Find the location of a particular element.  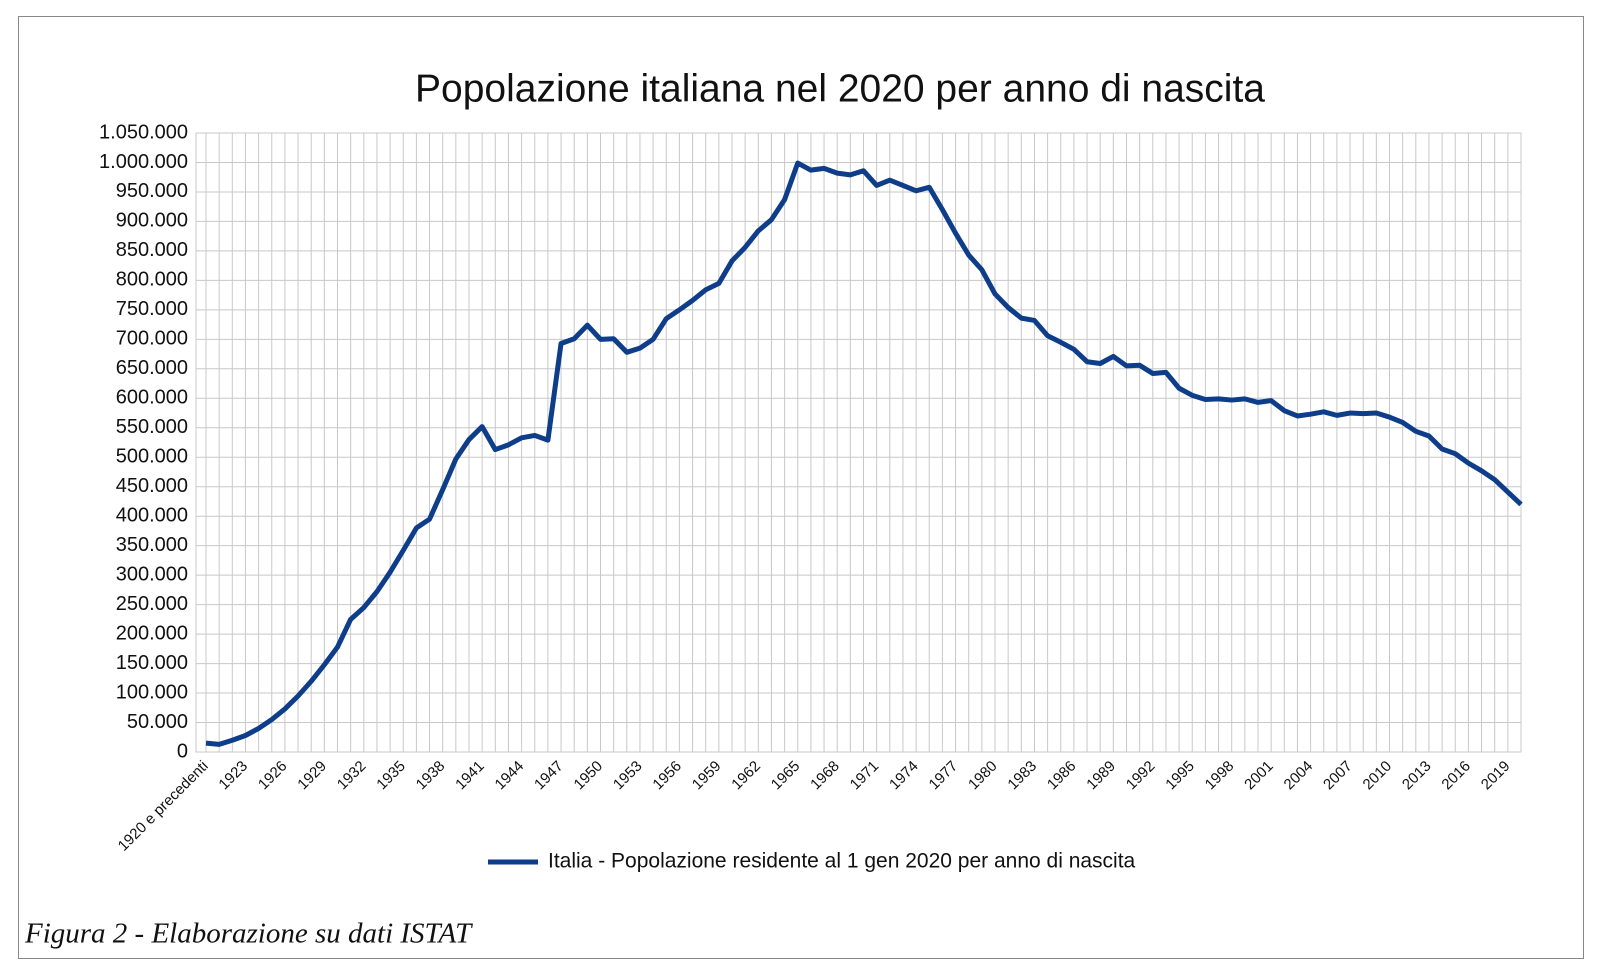

y-tick-label: 450.000 is located at coordinates (152, 486).